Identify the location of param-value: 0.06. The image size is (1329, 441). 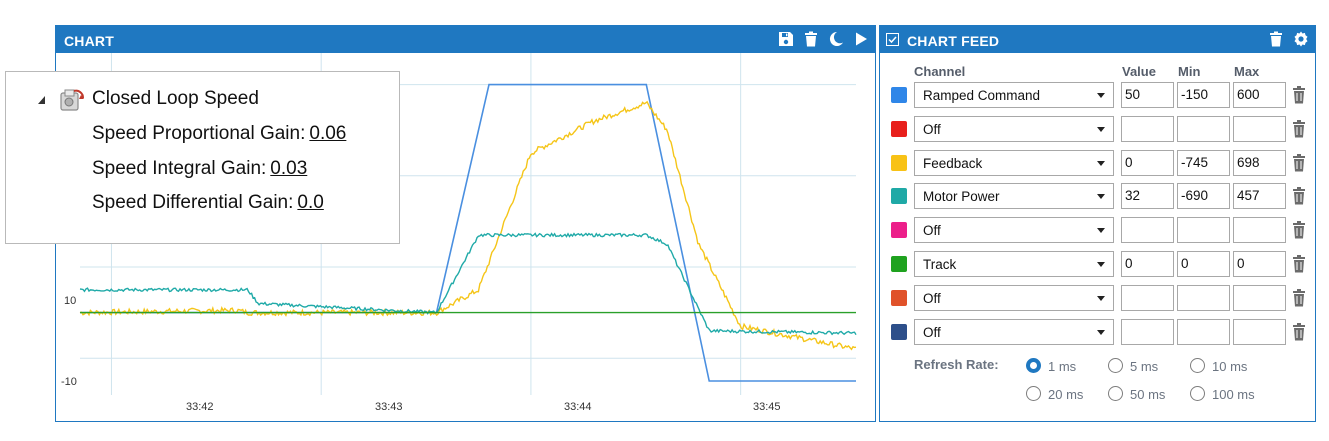
(328, 133).